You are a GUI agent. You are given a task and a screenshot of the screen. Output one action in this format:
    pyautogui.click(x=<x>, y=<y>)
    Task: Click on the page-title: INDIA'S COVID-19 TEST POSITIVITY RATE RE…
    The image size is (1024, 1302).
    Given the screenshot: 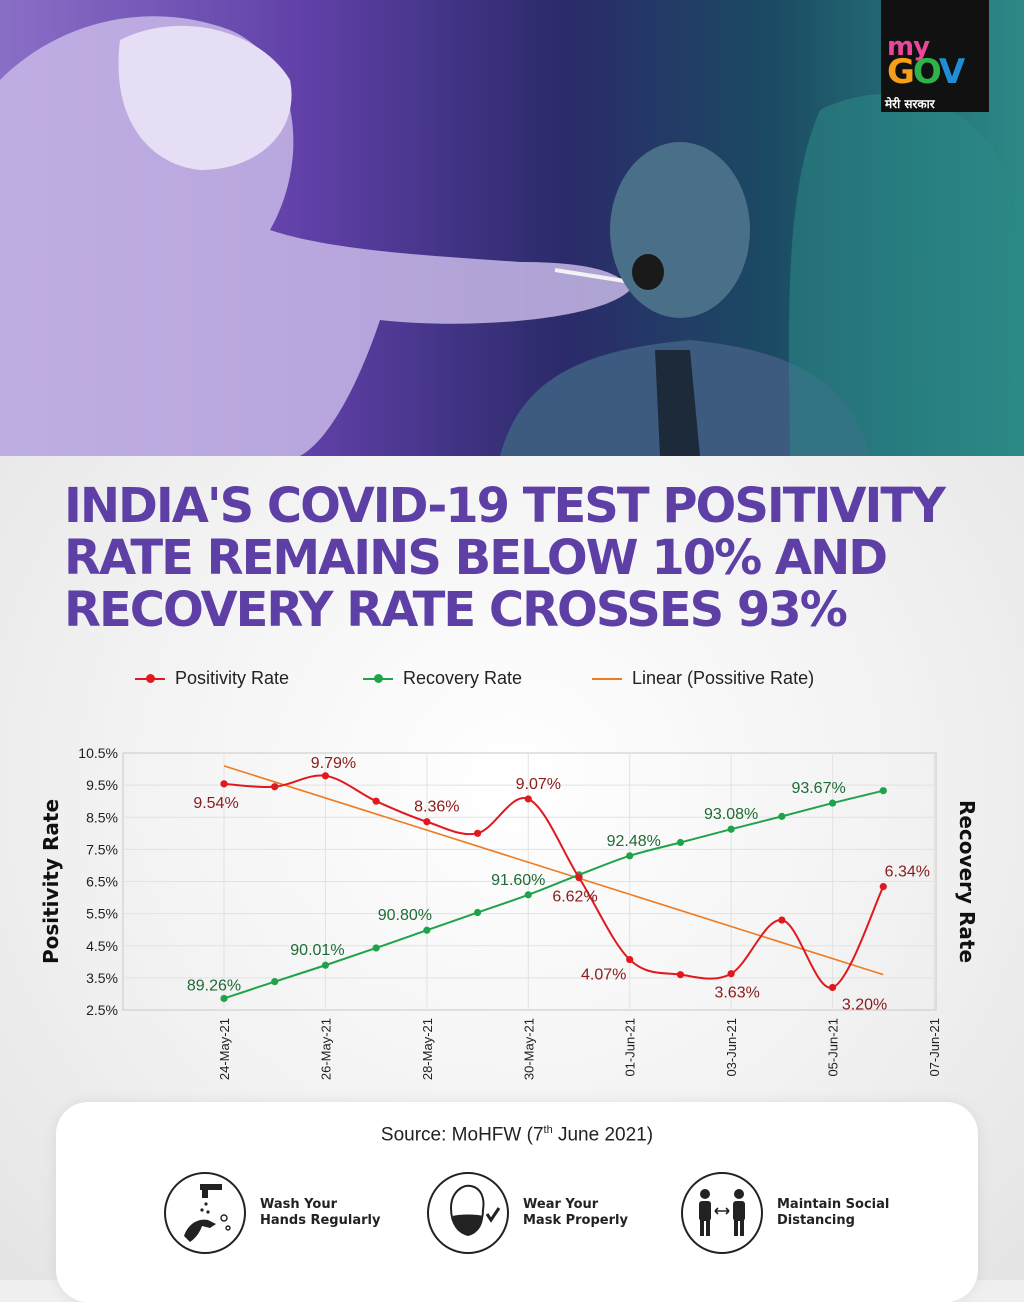 What is the action you would take?
    pyautogui.click(x=514, y=560)
    